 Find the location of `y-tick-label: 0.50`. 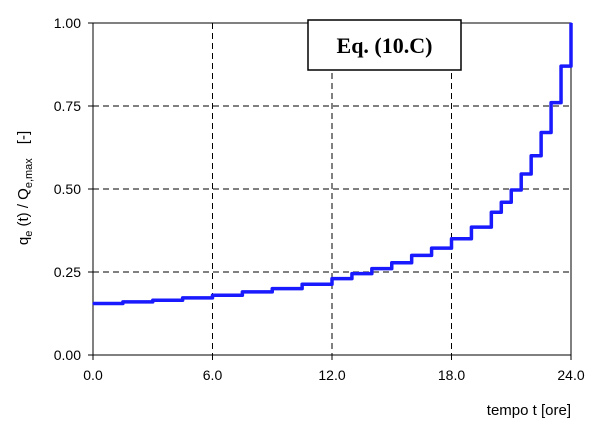

y-tick-label: 0.50 is located at coordinates (67, 189).